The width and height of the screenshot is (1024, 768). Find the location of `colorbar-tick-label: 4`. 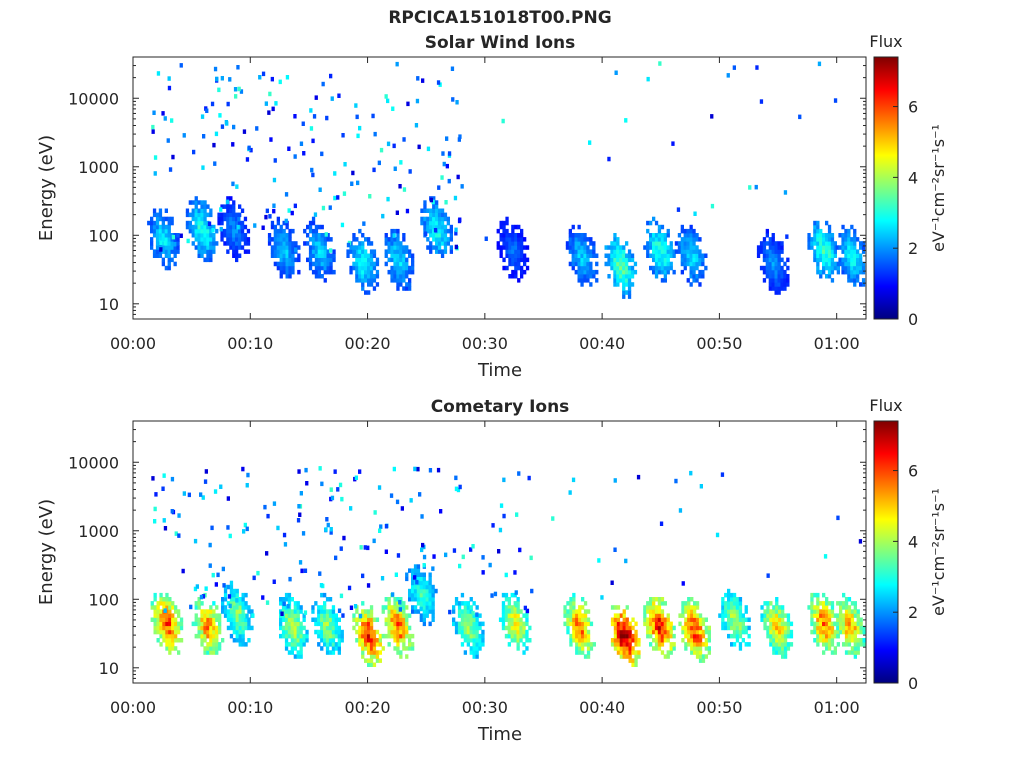

colorbar-tick-label: 4 is located at coordinates (913, 177).